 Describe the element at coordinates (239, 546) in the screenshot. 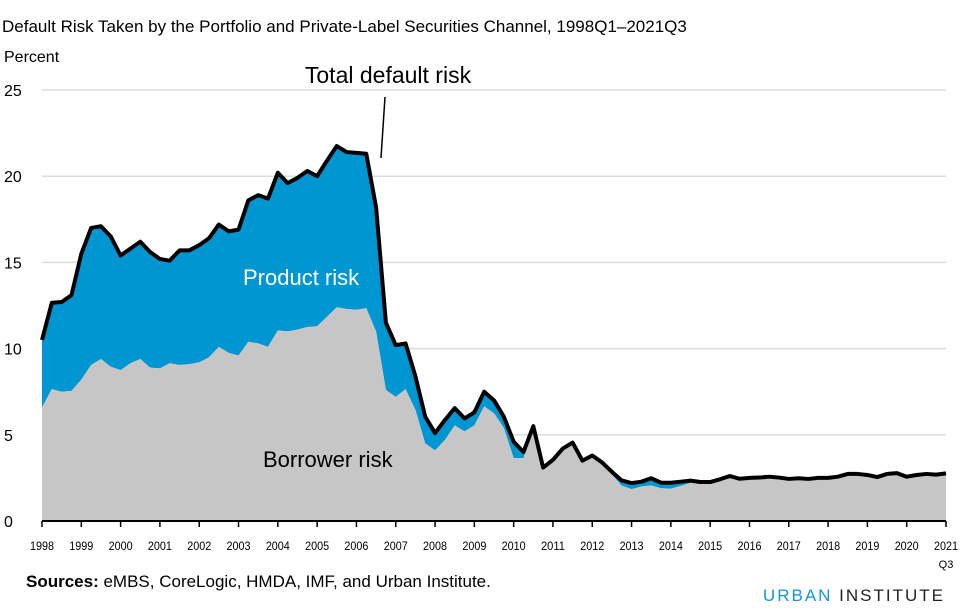

I see `x-tick-label: 2003` at that location.